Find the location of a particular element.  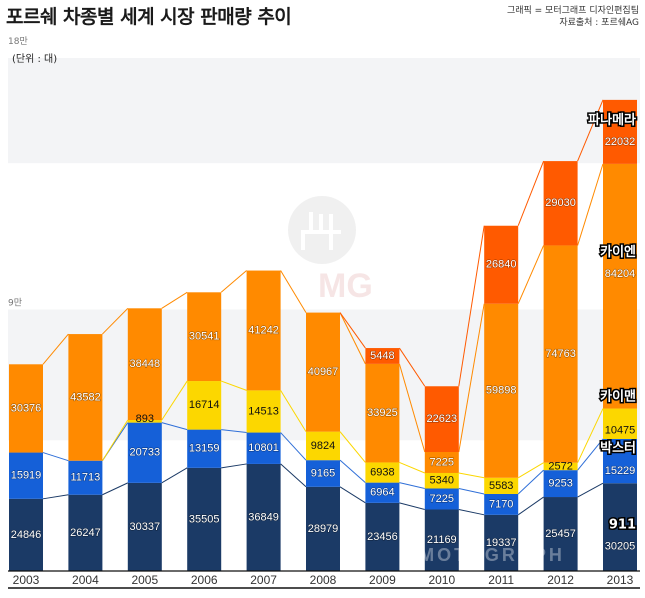

data-label: 10475 is located at coordinates (620, 430).